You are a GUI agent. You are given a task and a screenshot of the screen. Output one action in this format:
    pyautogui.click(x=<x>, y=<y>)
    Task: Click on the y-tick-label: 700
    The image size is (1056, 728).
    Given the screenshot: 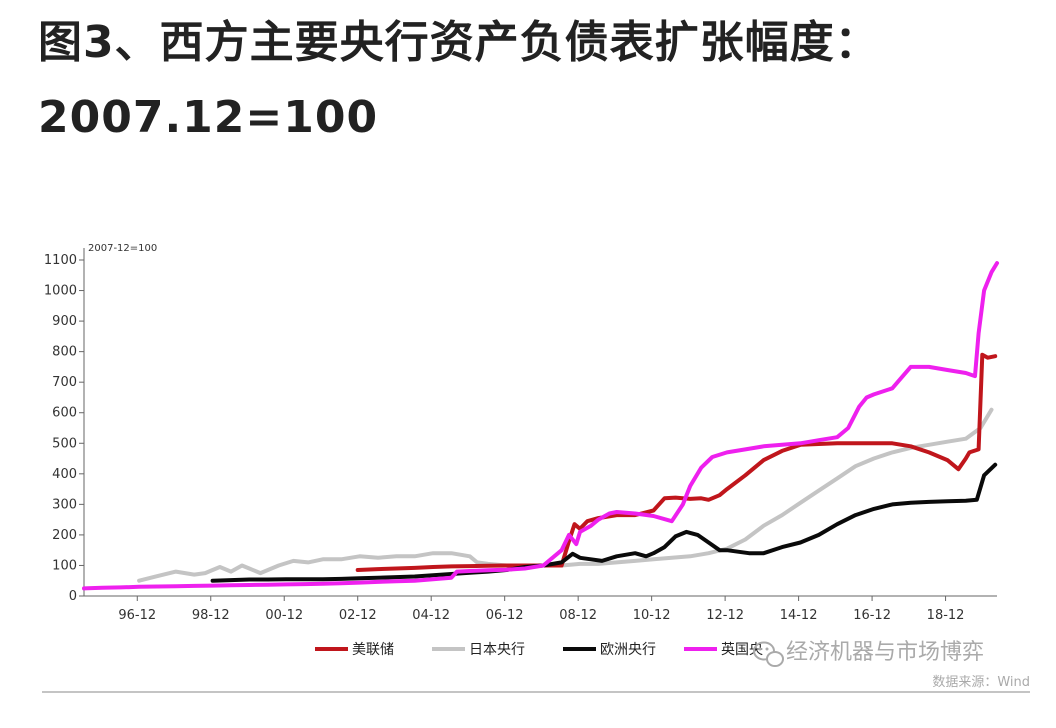 What is the action you would take?
    pyautogui.click(x=64, y=382)
    